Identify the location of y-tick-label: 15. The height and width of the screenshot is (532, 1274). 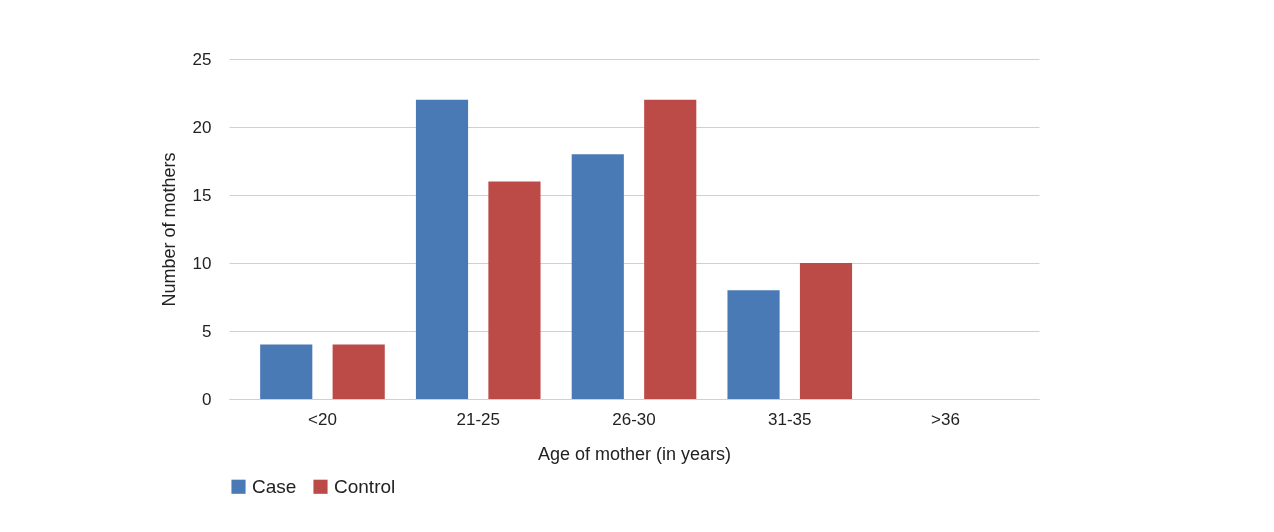
(202, 195).